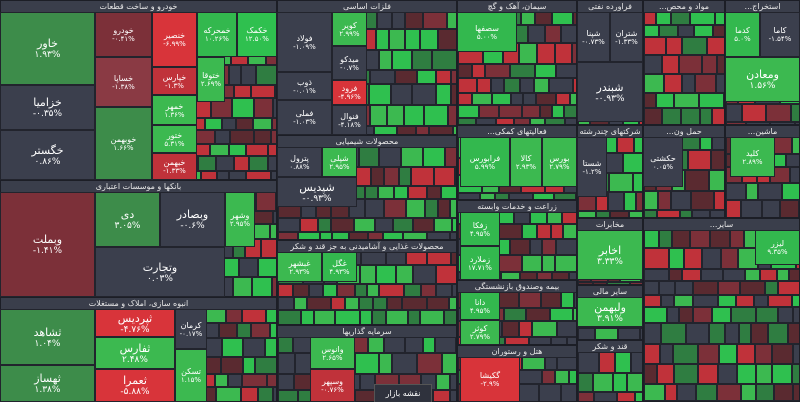 The image size is (800, 402). Describe the element at coordinates (127, 214) in the screenshot. I see `stock-name: دی` at that location.